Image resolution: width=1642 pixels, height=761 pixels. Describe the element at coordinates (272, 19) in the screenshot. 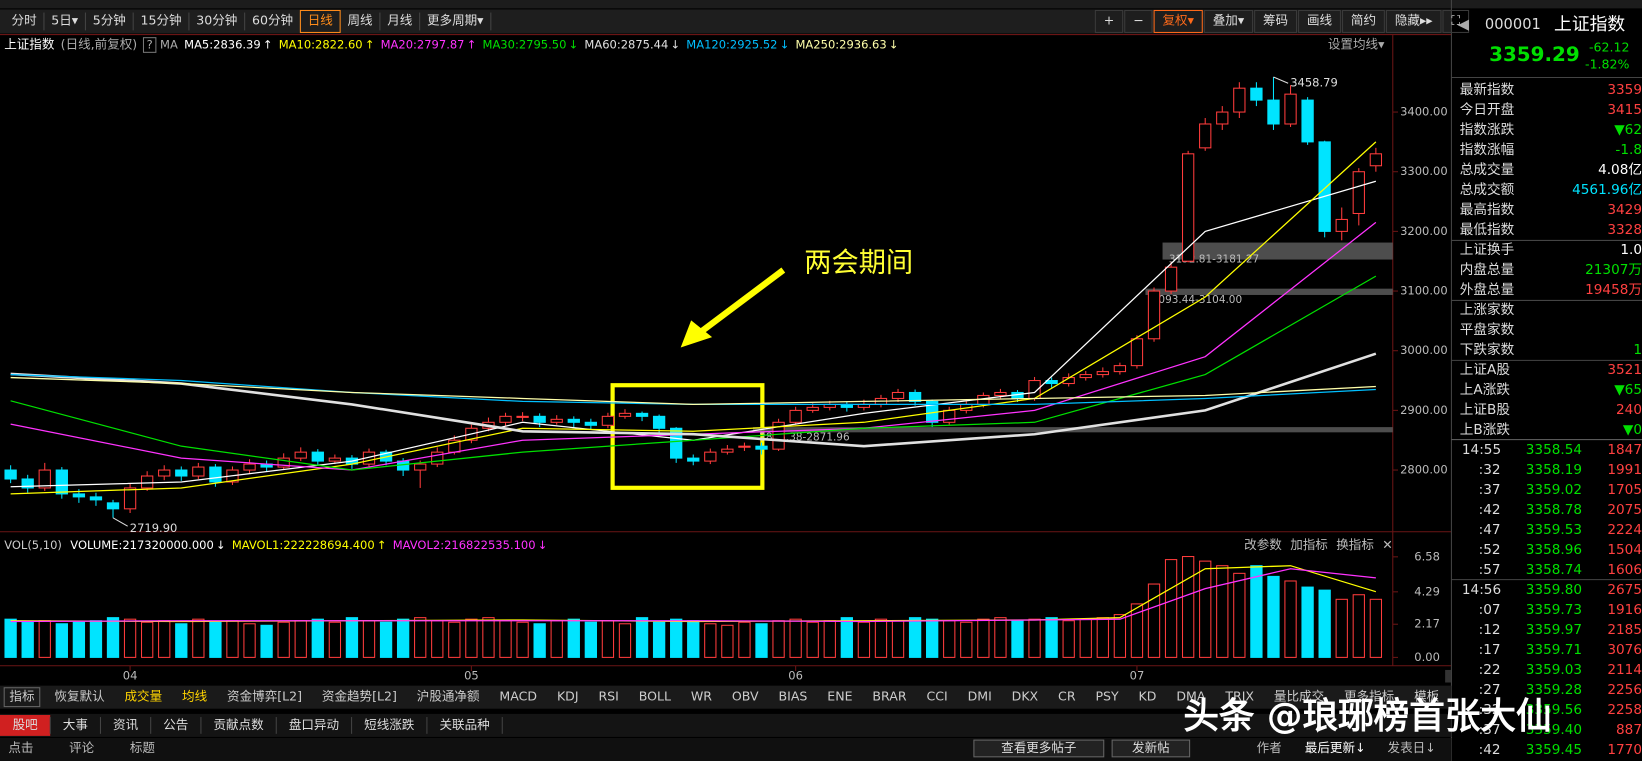

I see `period-button: 60分钟` at that location.